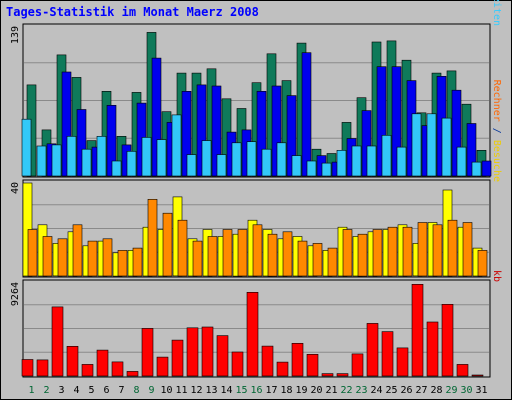  I want to click on x-tick-label-16: 16, so click(256, 390).